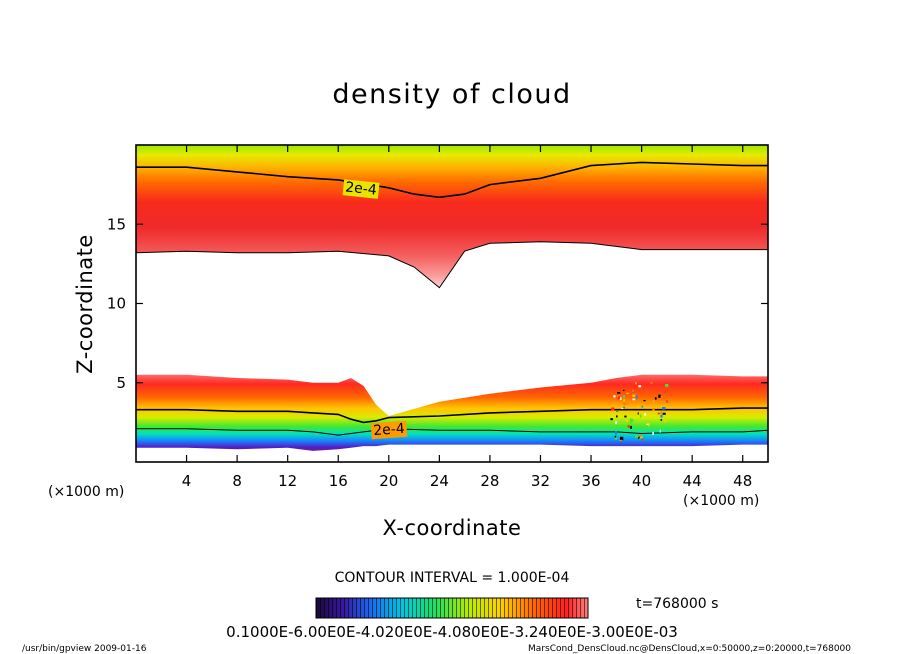 The height and width of the screenshot is (654, 904). What do you see at coordinates (452, 578) in the screenshot?
I see `contour-interval: CONTOUR INTERVAL = 1.000E-04` at bounding box center [452, 578].